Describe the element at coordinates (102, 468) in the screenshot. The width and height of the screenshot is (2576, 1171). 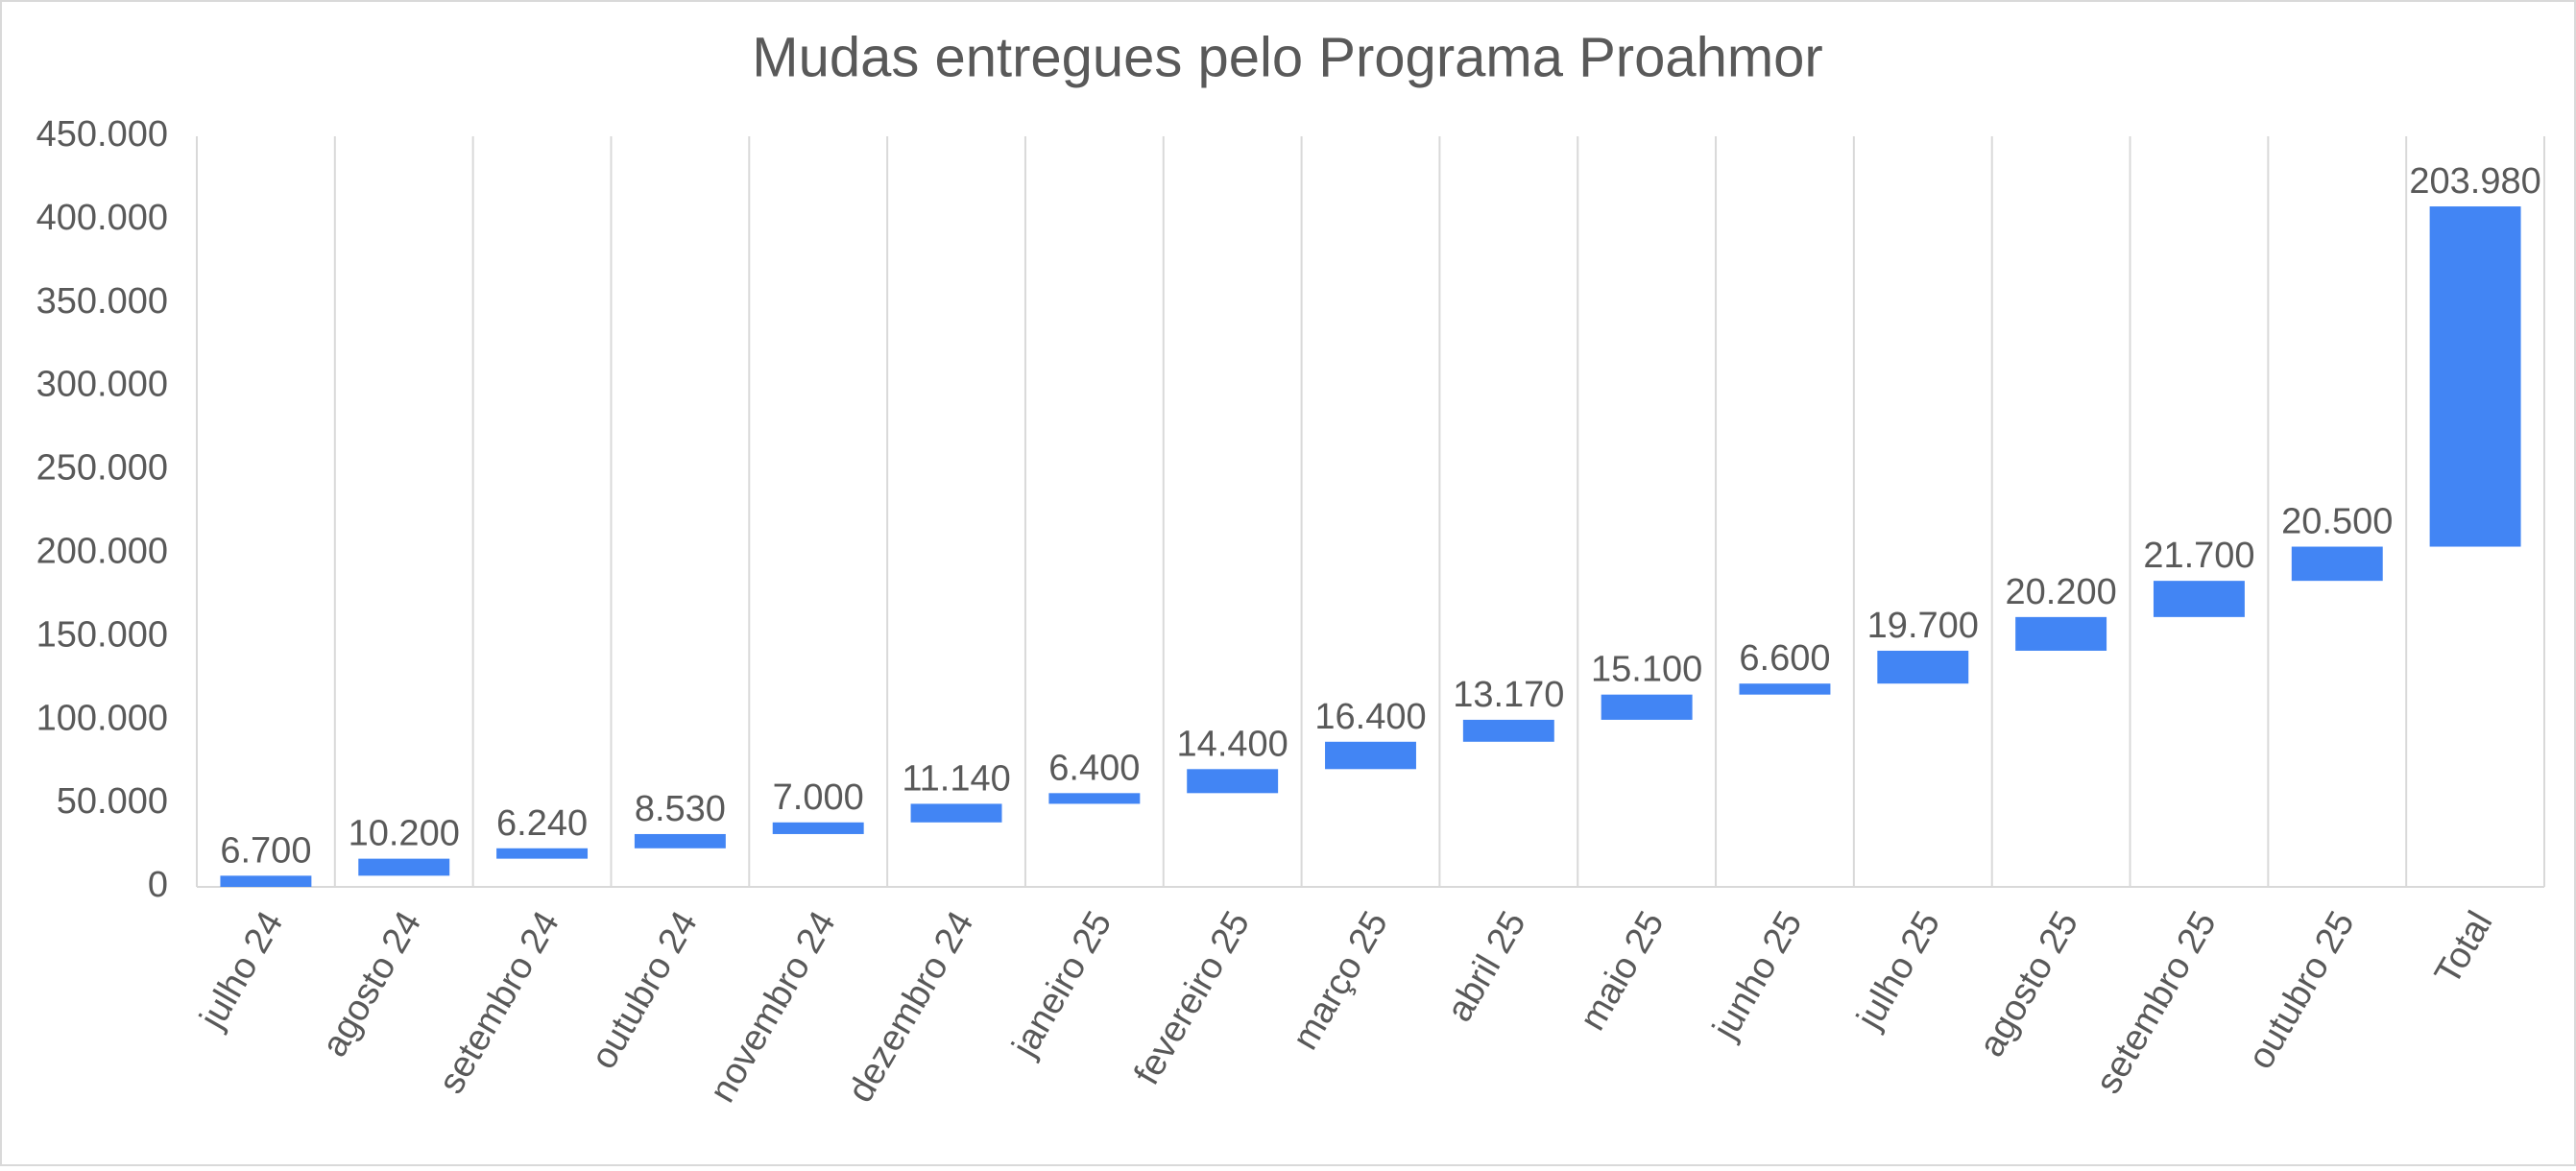
I see `y-tick-label: 250.000` at that location.